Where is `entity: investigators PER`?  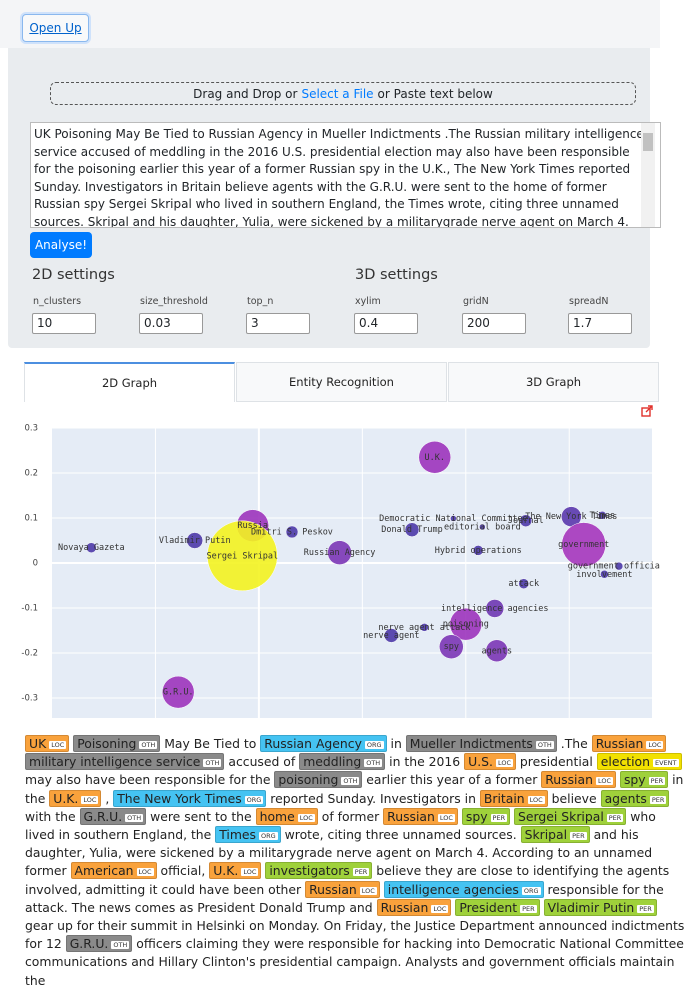
entity: investigators PER is located at coordinates (319, 871).